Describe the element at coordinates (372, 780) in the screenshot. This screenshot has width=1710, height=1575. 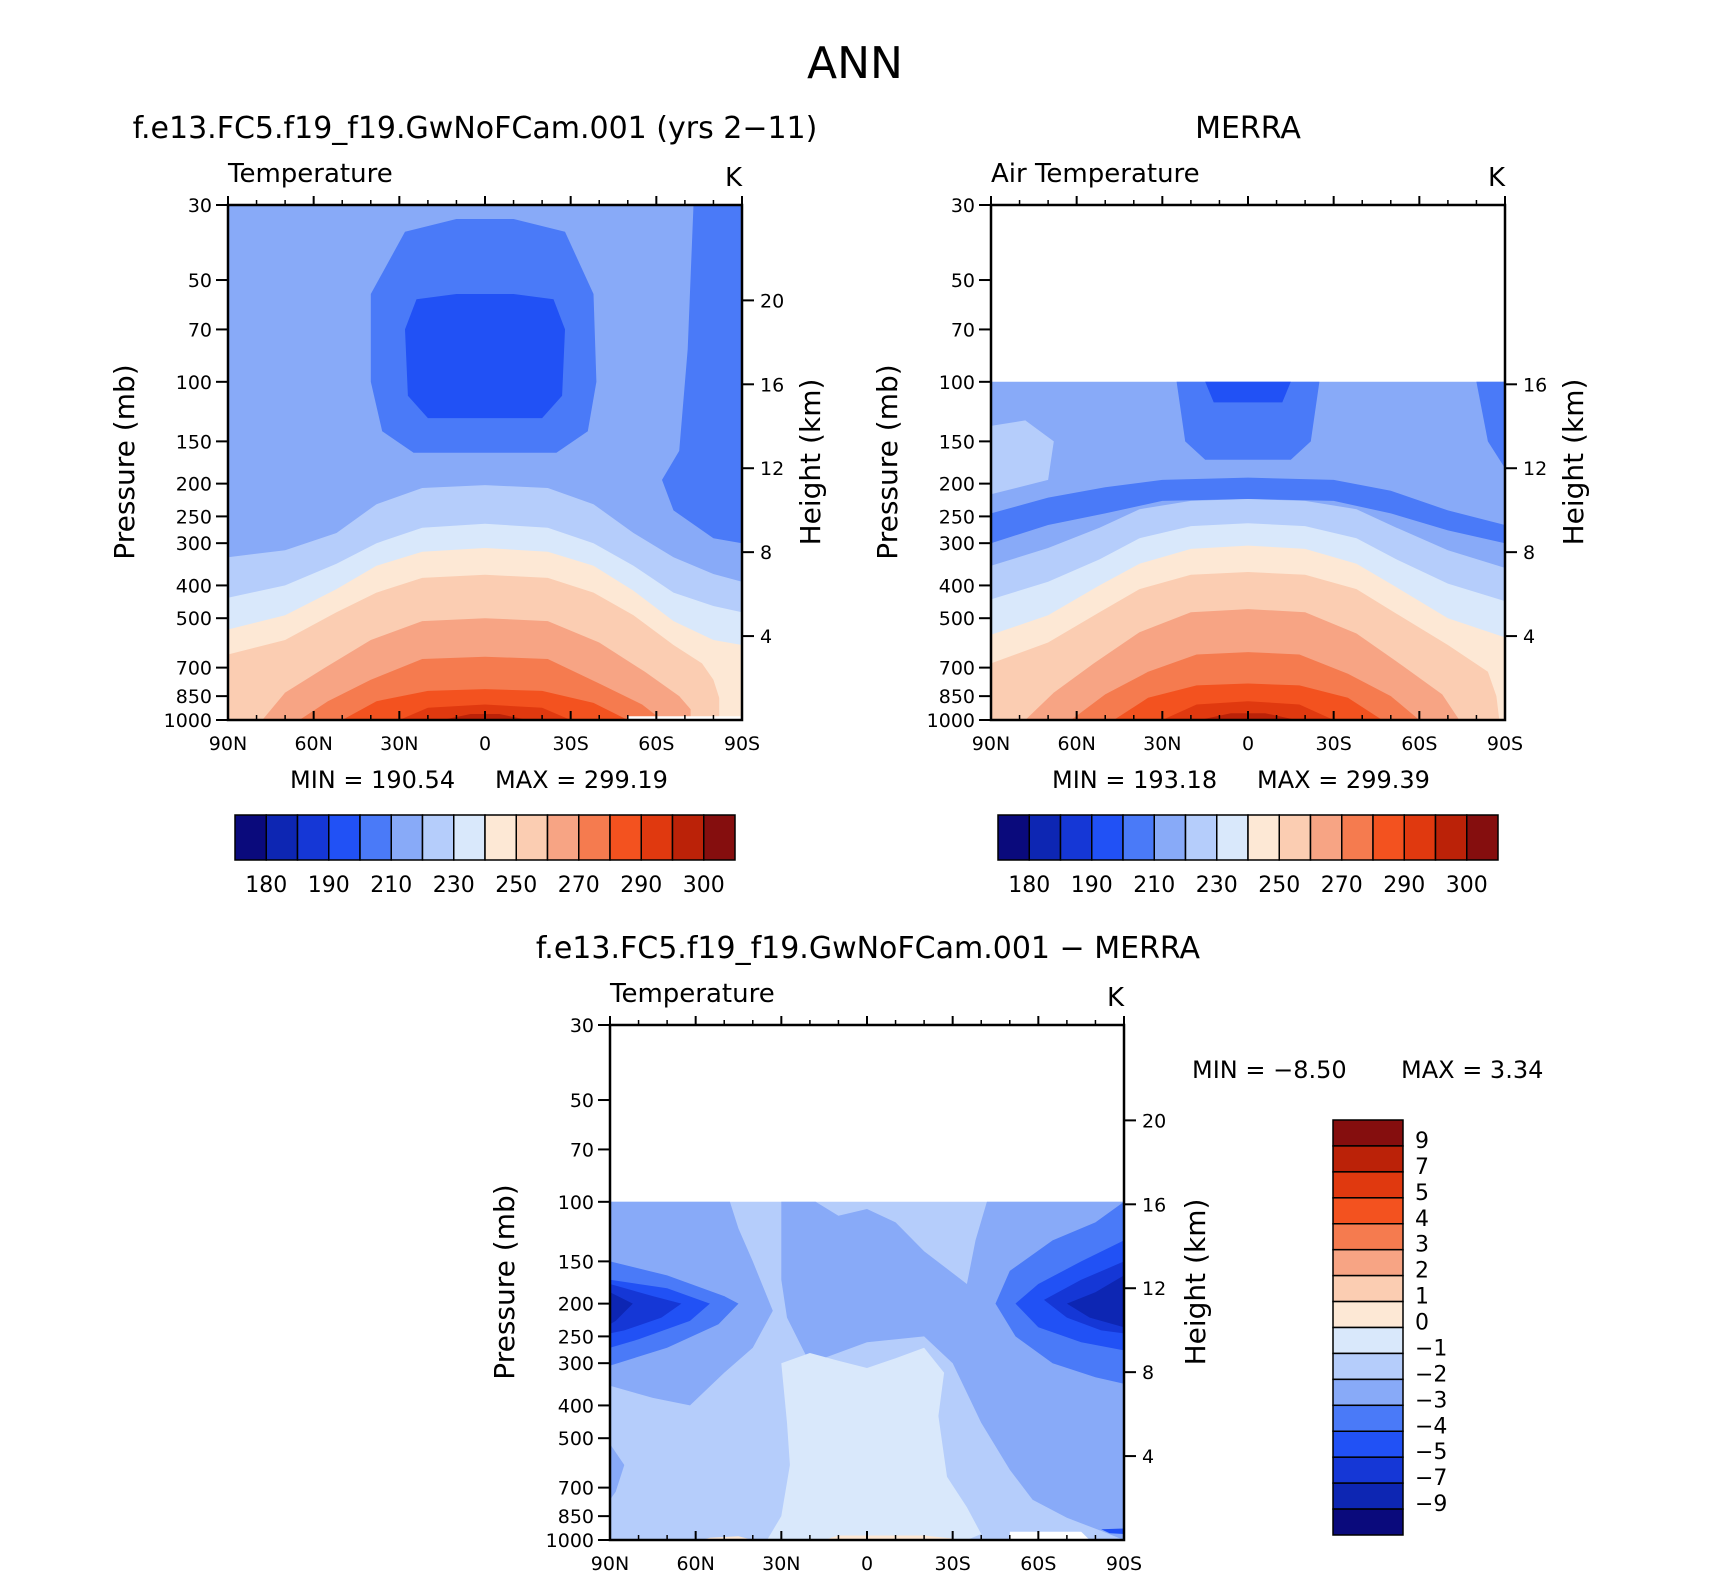
I see `min-stat: MIN = 190.54` at that location.